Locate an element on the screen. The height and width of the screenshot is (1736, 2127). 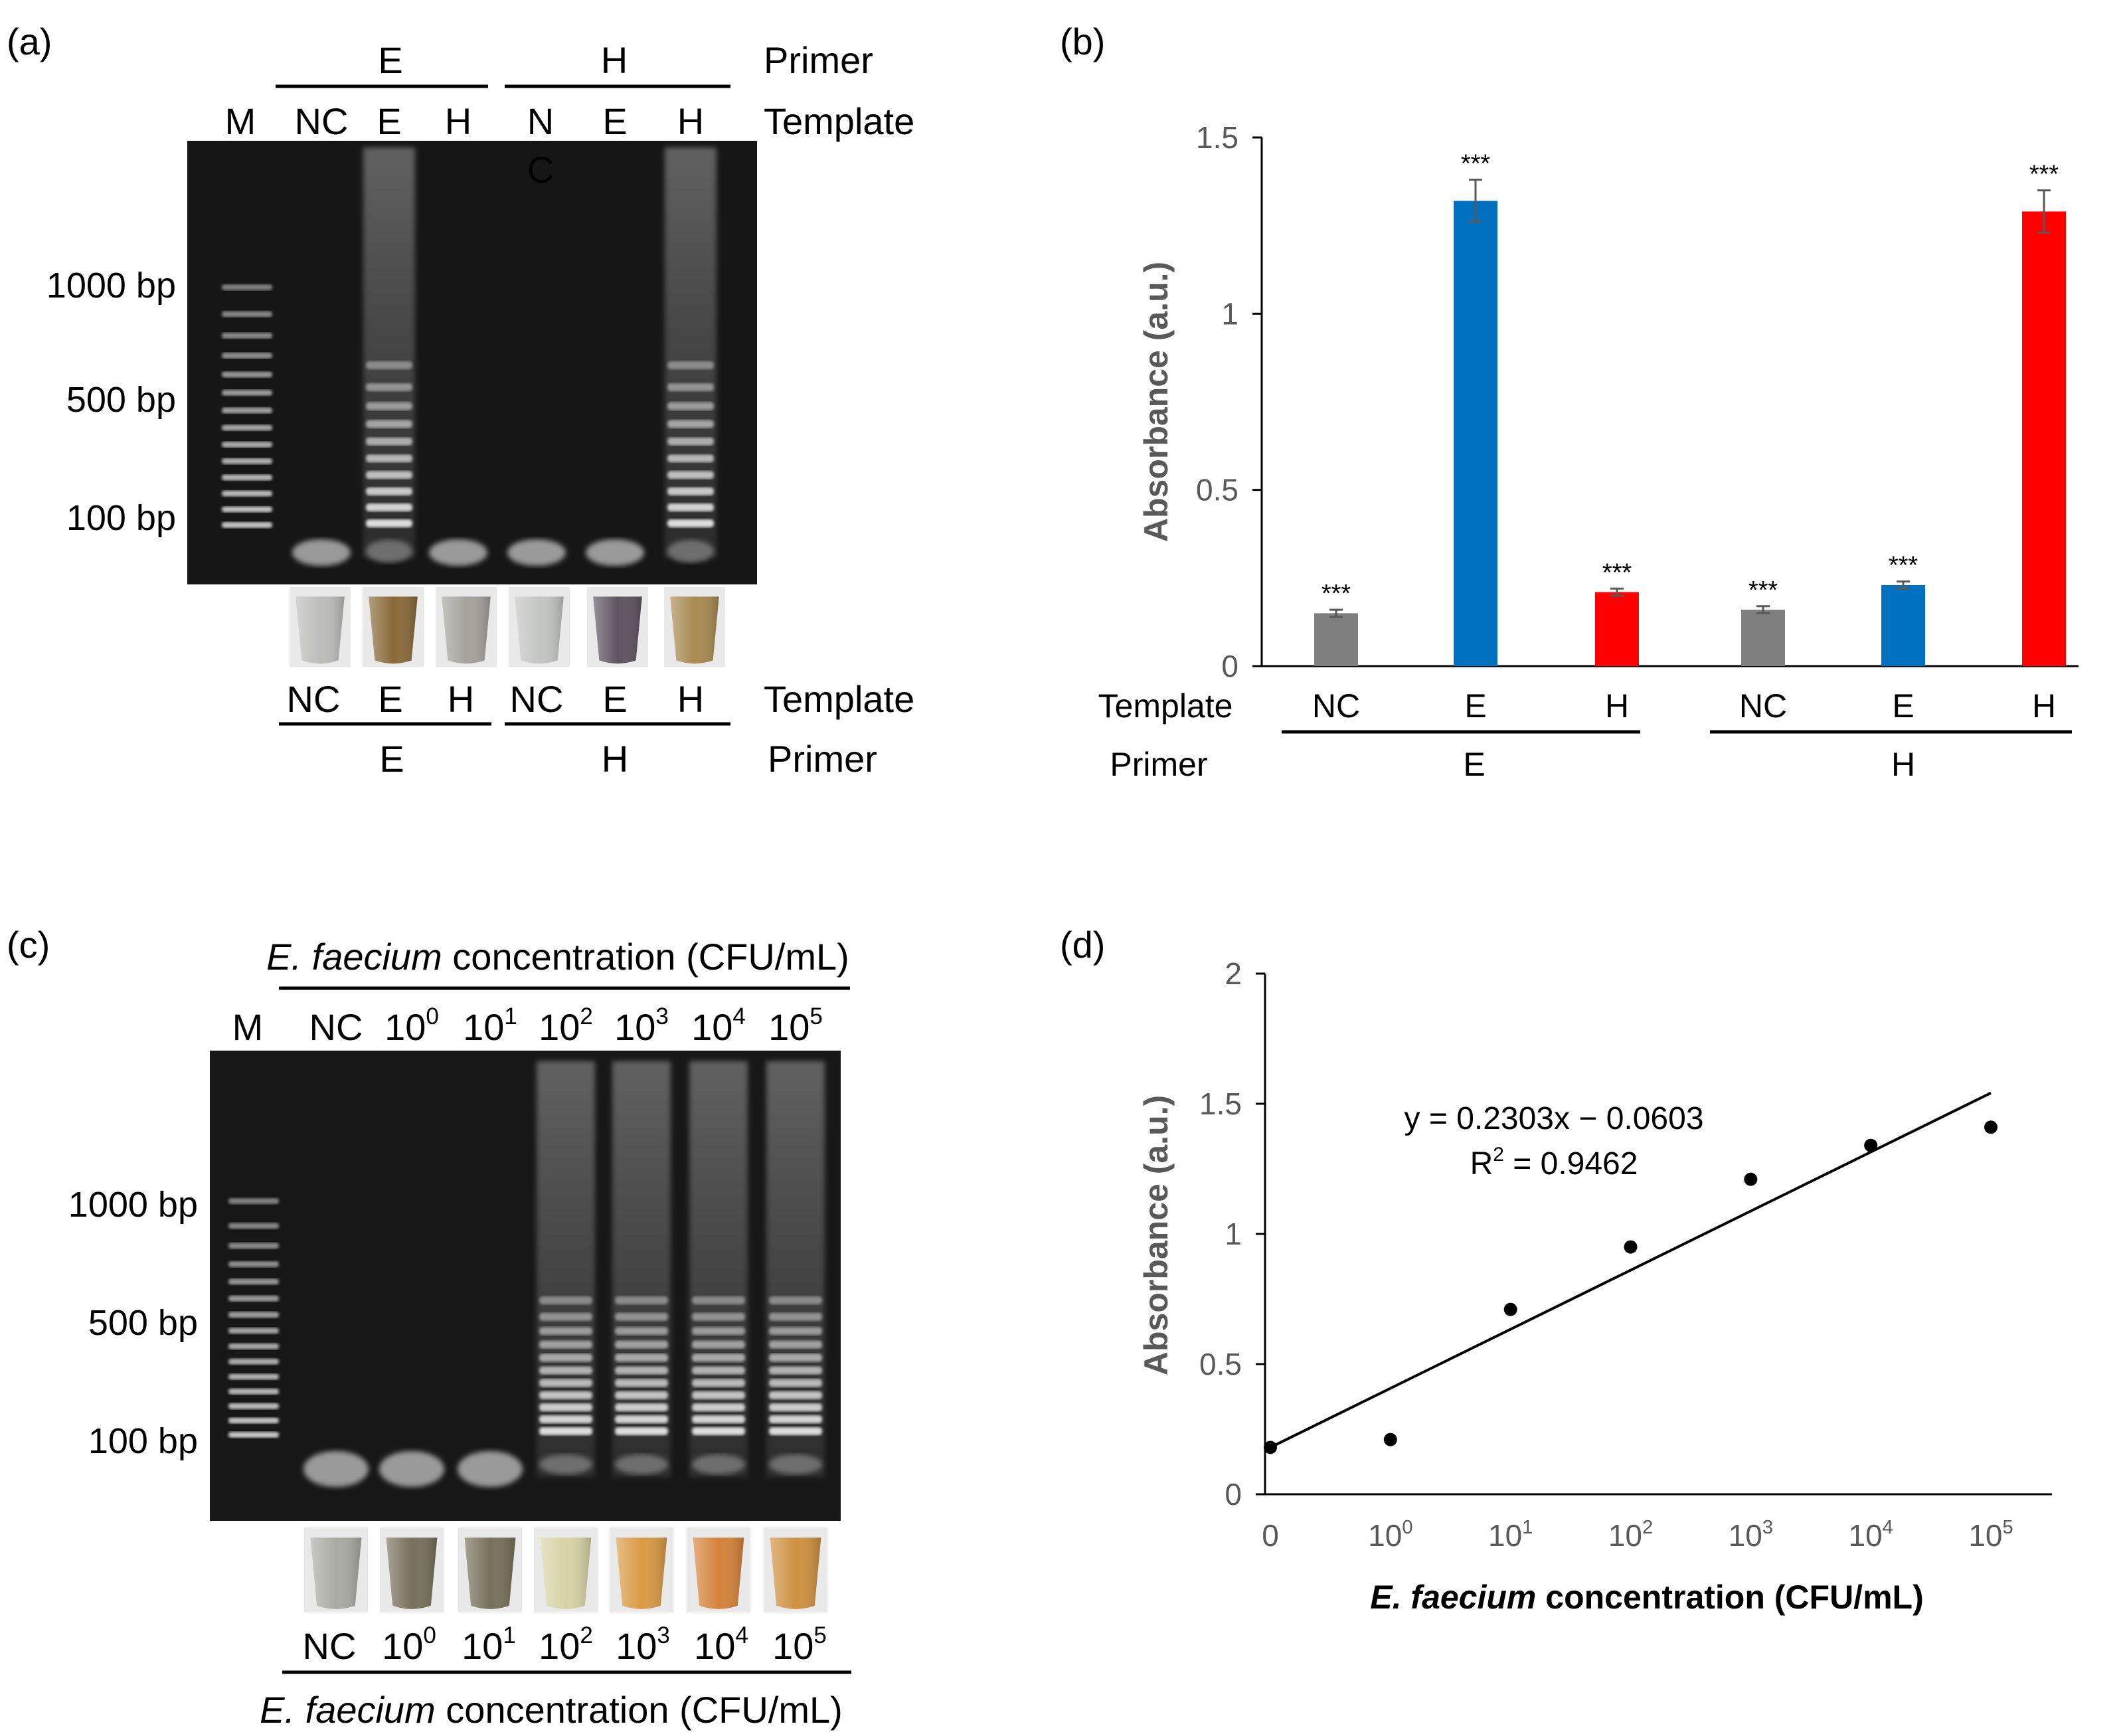
panel-c-lane-label: 104 is located at coordinates (719, 1025).